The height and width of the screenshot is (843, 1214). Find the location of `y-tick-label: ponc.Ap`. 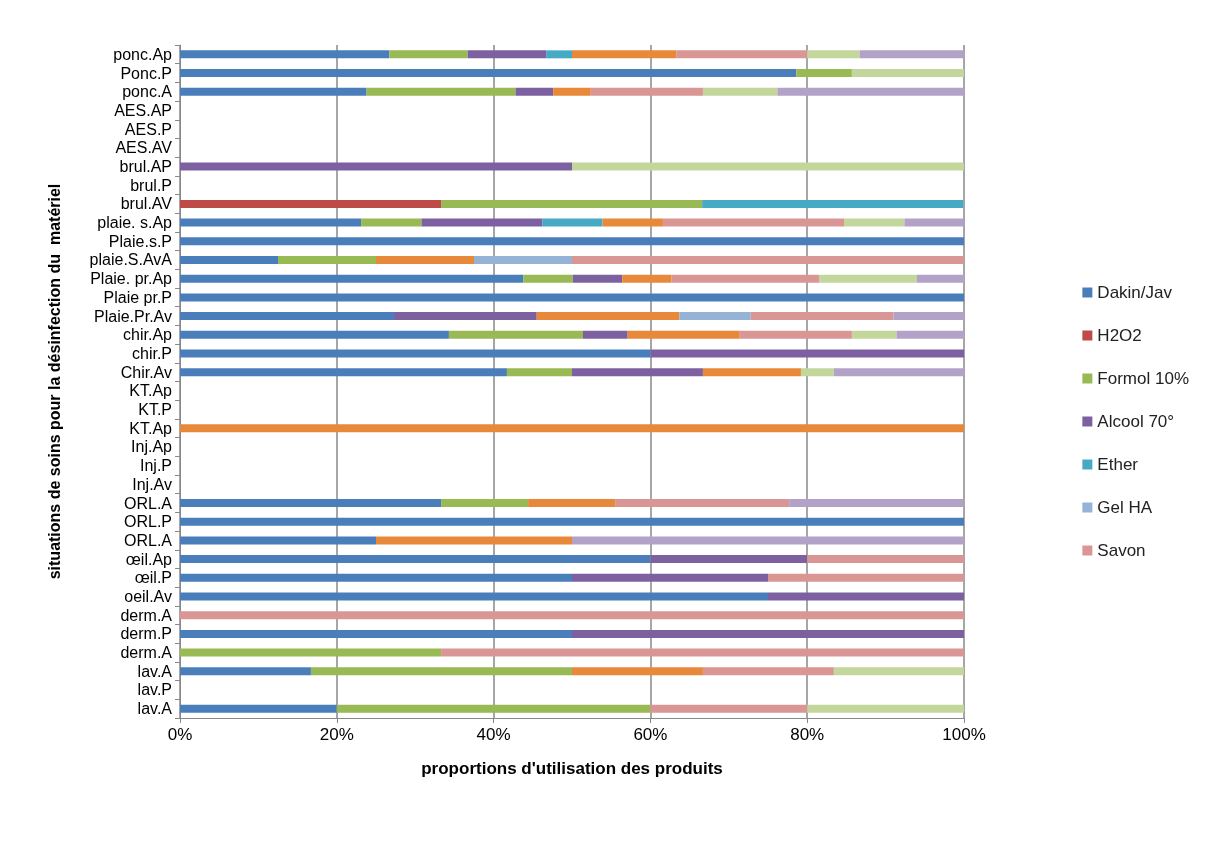

y-tick-label: ponc.Ap is located at coordinates (143, 54).